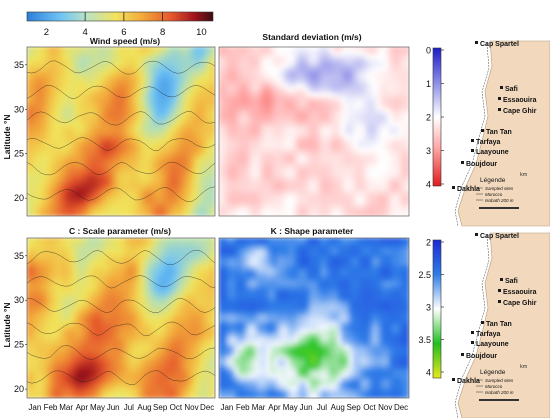  I want to click on wind-colorbar-ticks: 2 4 6 8 10, so click(125, 25).